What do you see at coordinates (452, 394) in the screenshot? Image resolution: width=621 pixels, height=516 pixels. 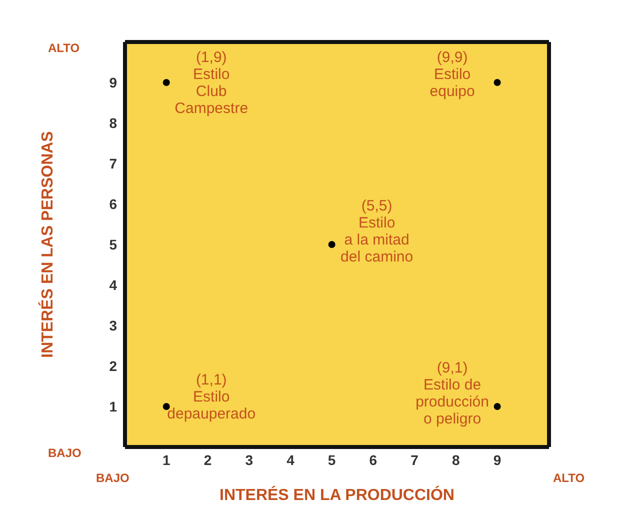 I see `annotation: (9,1) Estilo de producción o peligro` at bounding box center [452, 394].